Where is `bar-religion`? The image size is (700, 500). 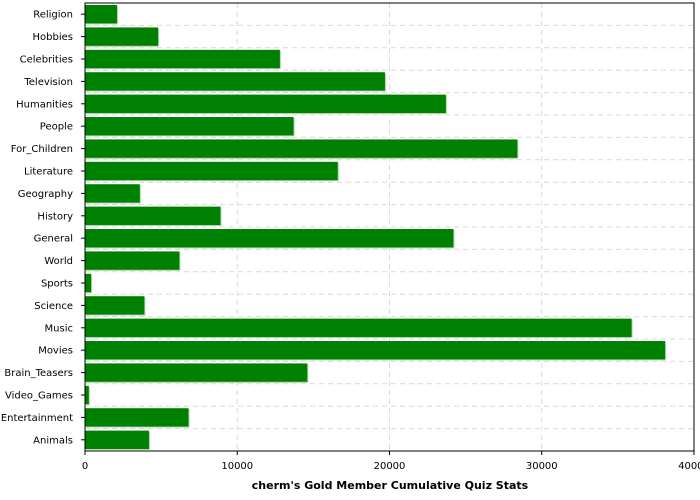 bar-religion is located at coordinates (101, 14).